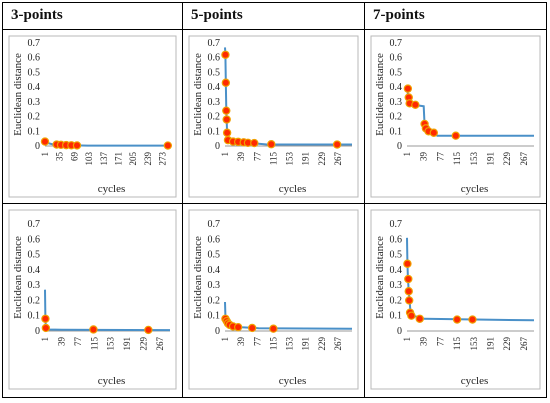 The width and height of the screenshot is (550, 403). What do you see at coordinates (399, 15) in the screenshot?
I see `header-7-points: 7-points` at bounding box center [399, 15].